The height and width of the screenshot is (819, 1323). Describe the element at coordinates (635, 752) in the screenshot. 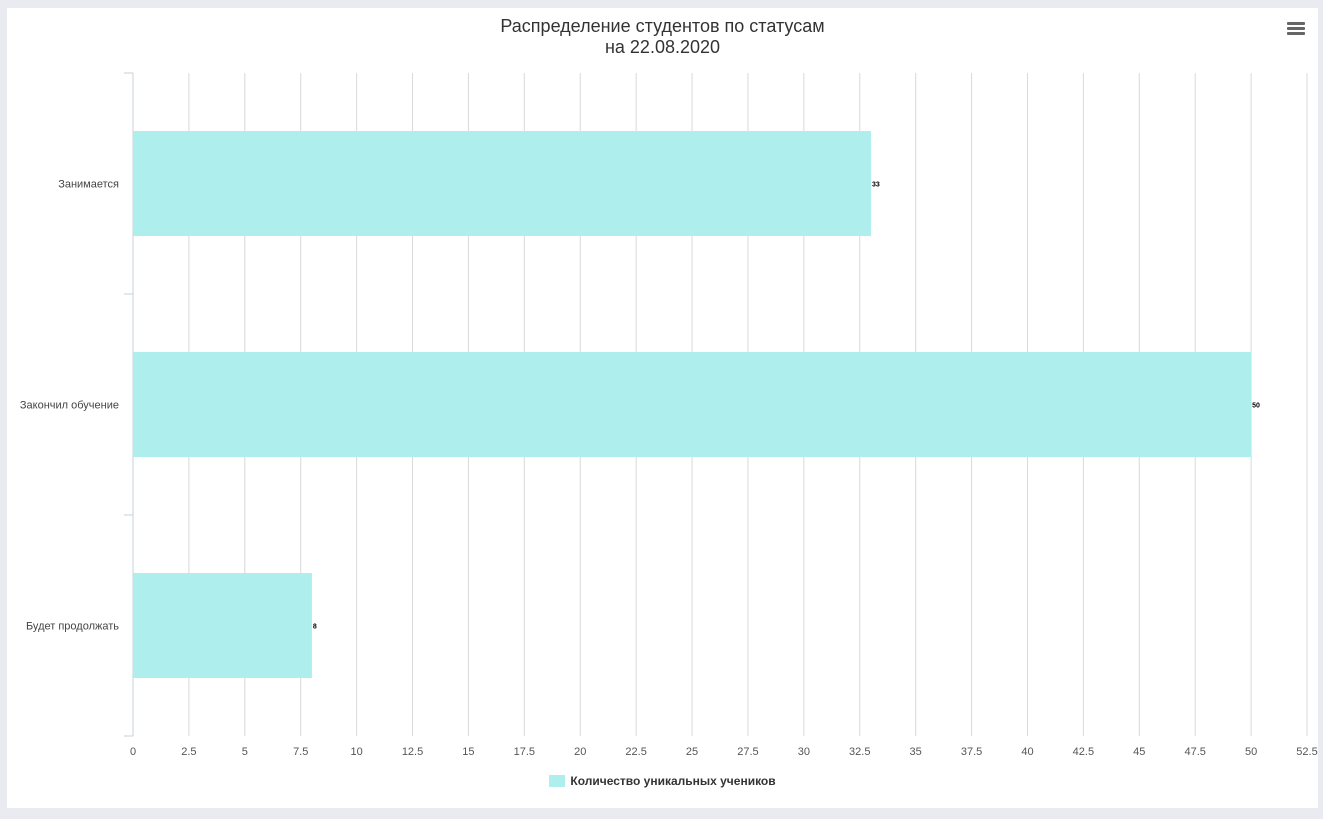

I see `x-tick-label: 22.5` at that location.